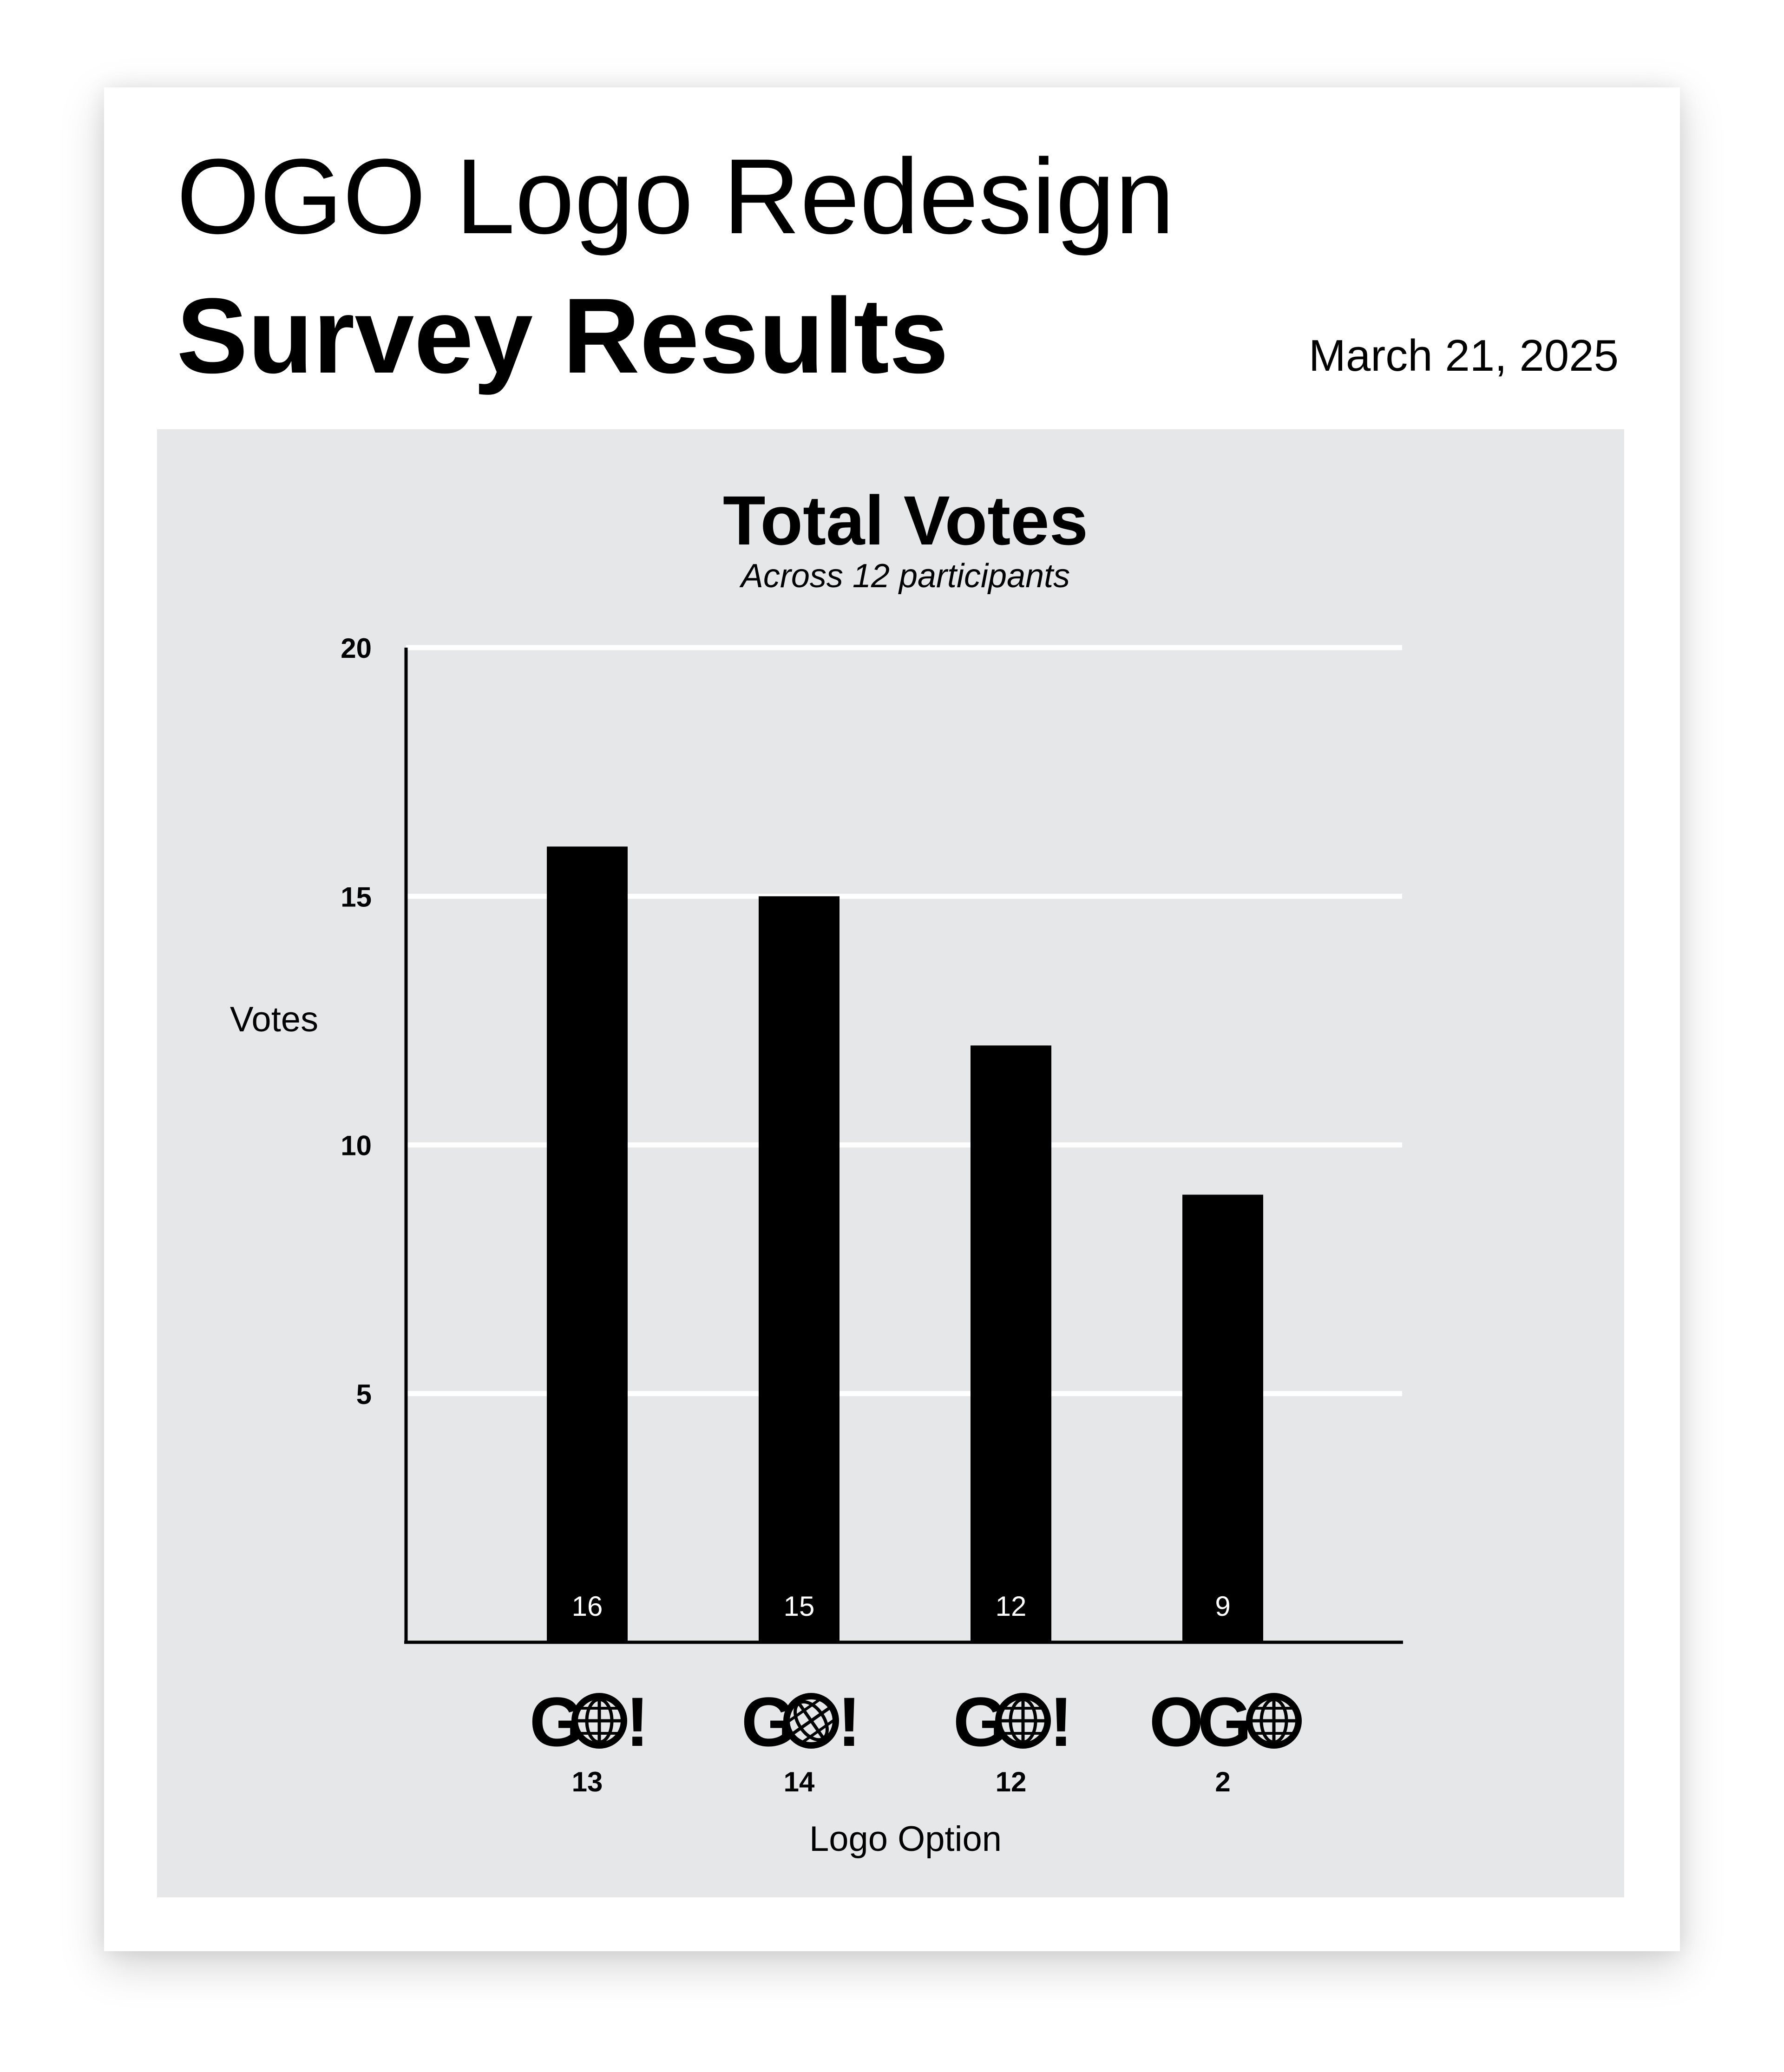  What do you see at coordinates (800, 1781) in the screenshot?
I see `x-tick-label: 14` at bounding box center [800, 1781].